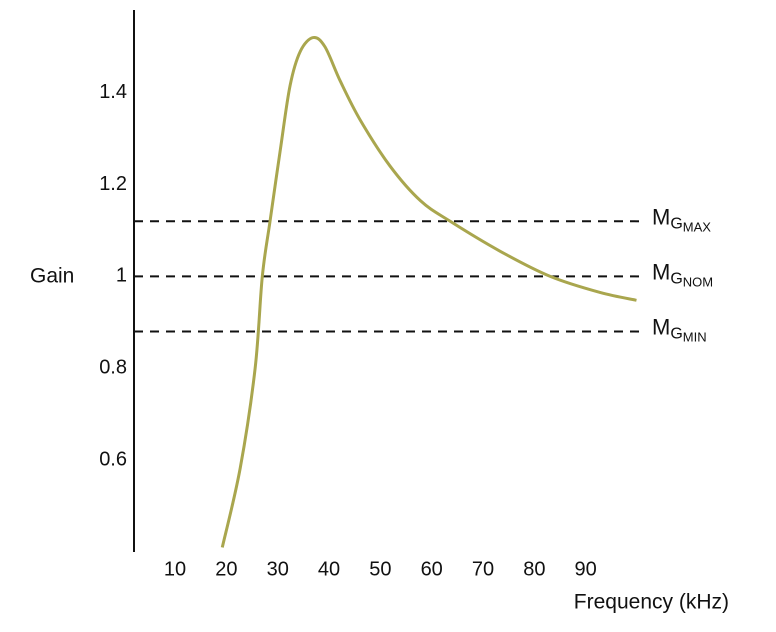  What do you see at coordinates (698, 282) in the screenshot?
I see `label-subsub: NOM` at bounding box center [698, 282].